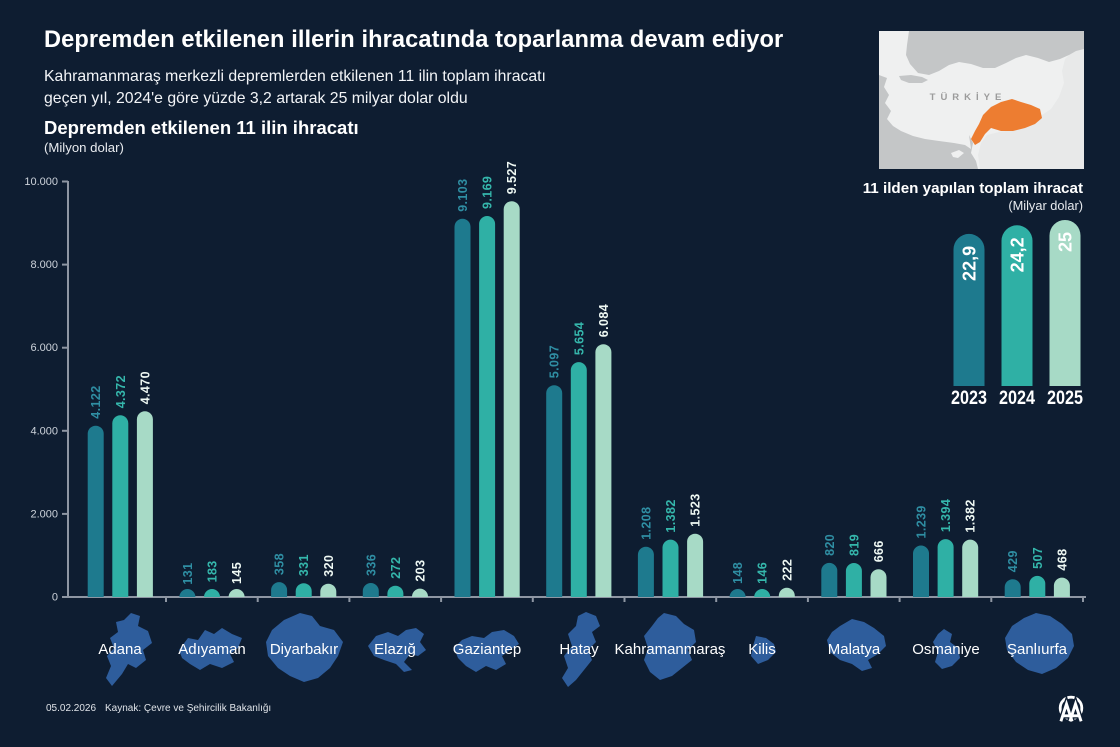  What do you see at coordinates (969, 398) in the screenshot?
I see `svg-text: 2023` at bounding box center [969, 398].